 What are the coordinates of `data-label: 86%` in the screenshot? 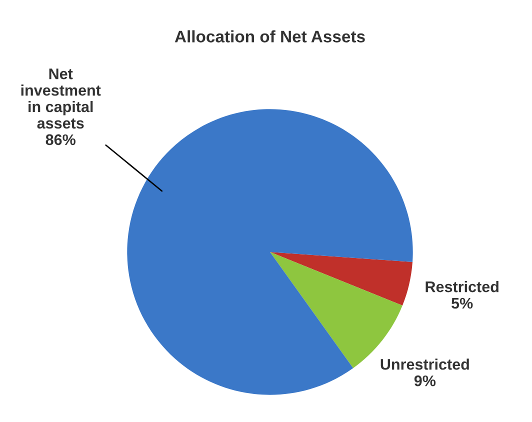 It's located at (61, 140).